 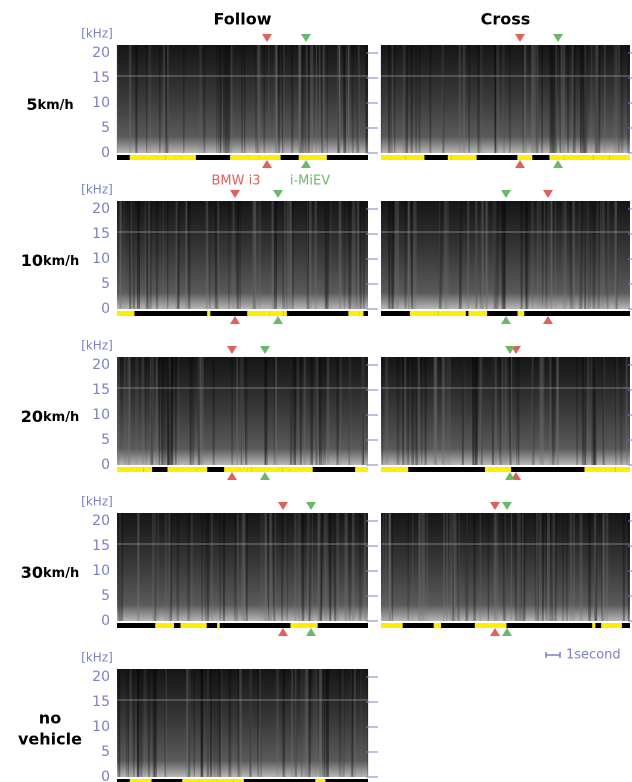 I want to click on row-speed: 20, so click(x=32, y=416).